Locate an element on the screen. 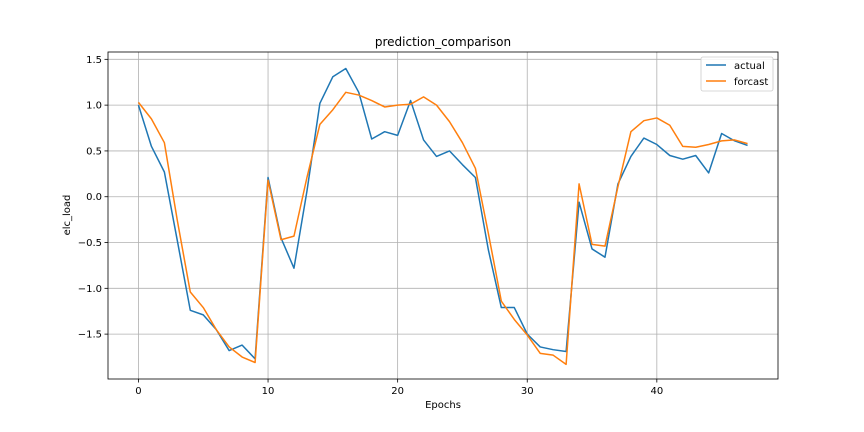 The width and height of the screenshot is (864, 432). x-tick-label: 40 is located at coordinates (656, 391).